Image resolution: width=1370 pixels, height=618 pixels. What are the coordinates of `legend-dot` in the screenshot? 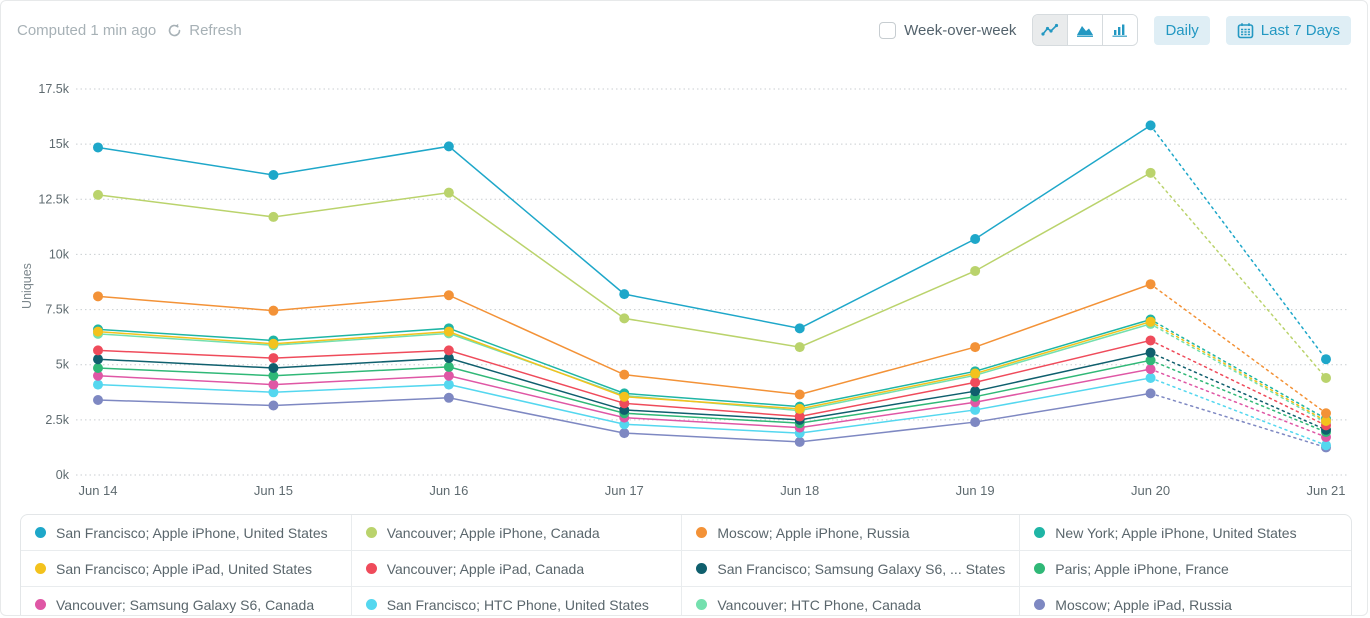 It's located at (702, 604).